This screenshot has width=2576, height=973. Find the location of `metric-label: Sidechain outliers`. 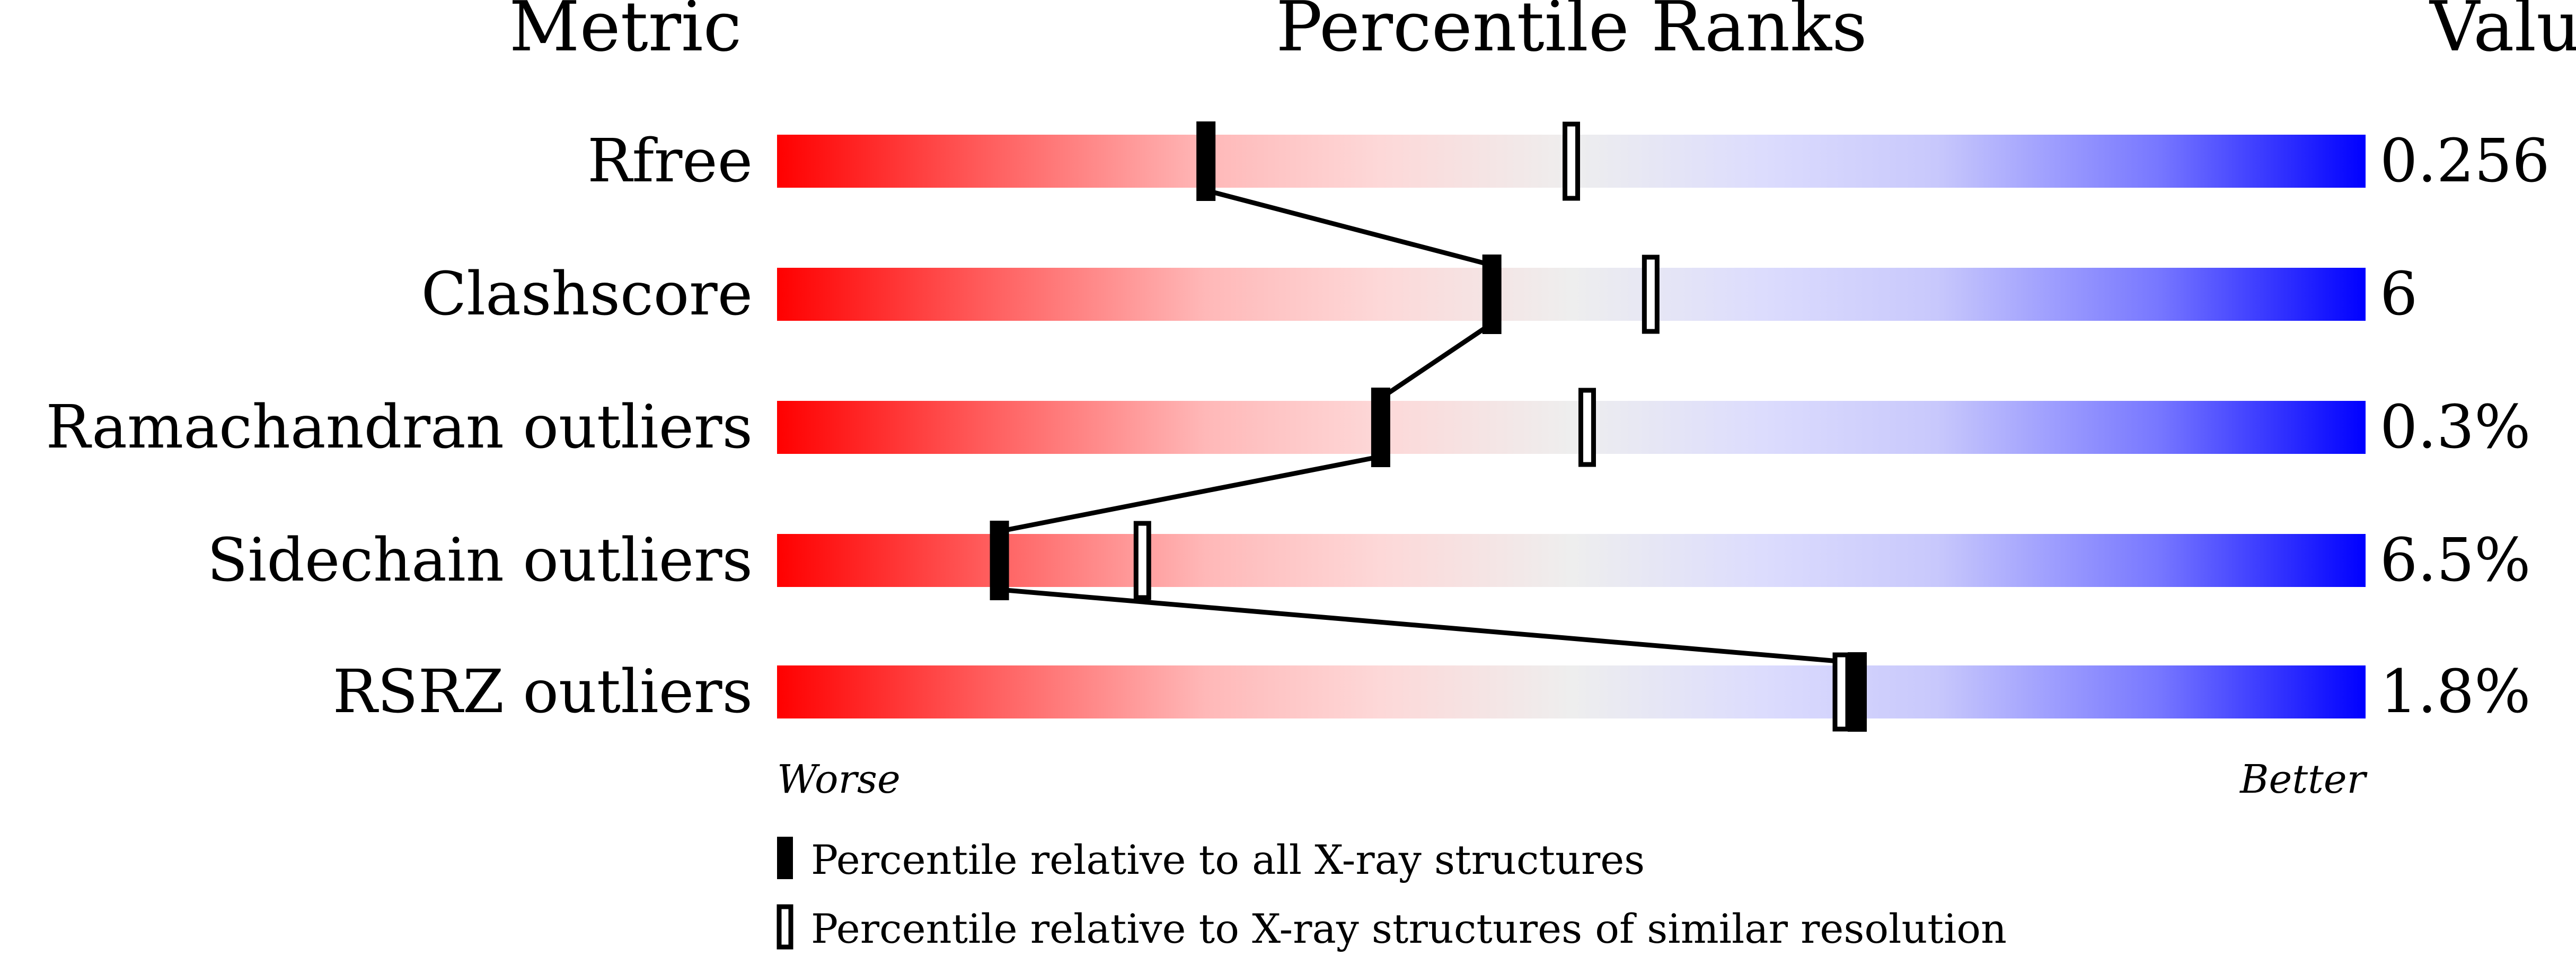

metric-label: Sidechain outliers is located at coordinates (480, 560).